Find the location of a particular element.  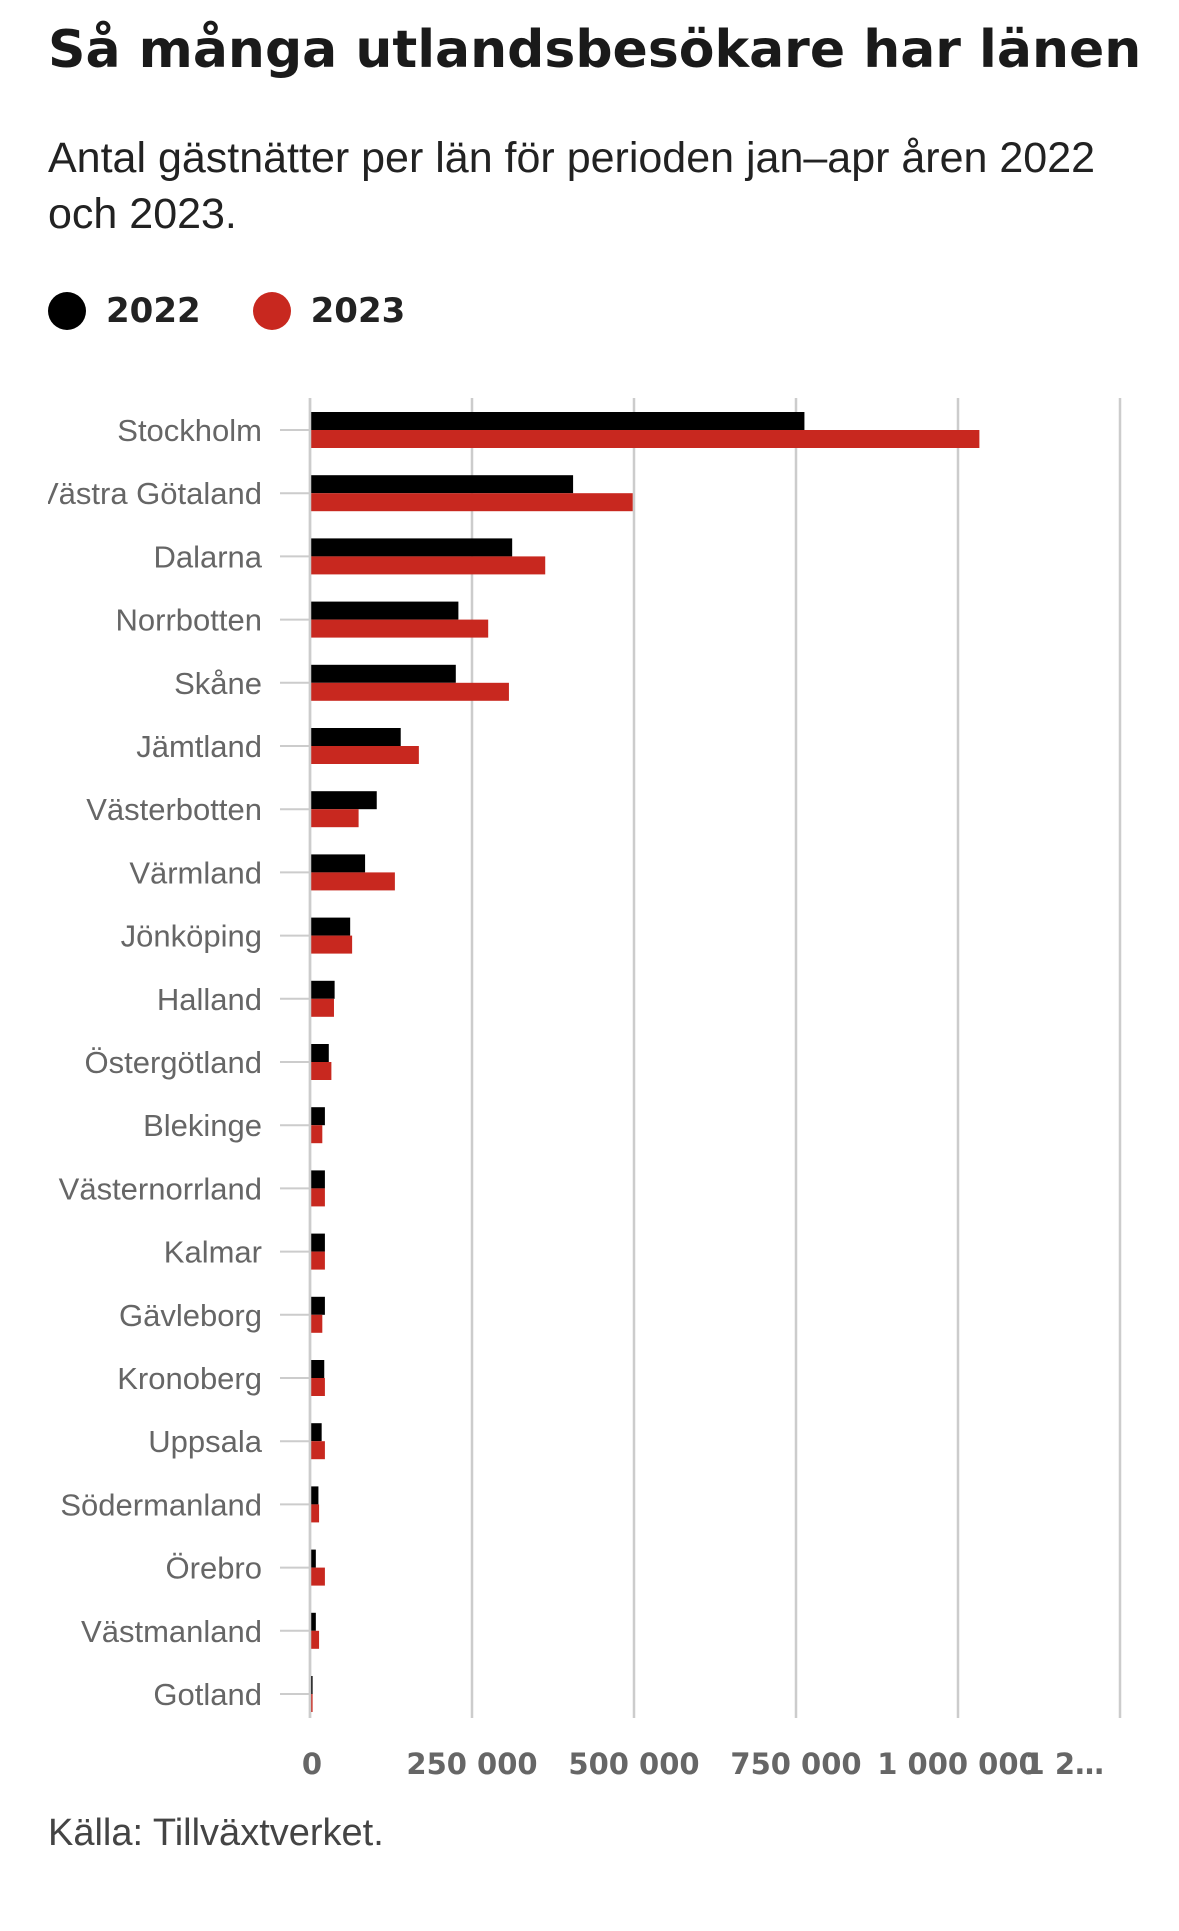

legend-label-2022: 2022 is located at coordinates (153, 311).